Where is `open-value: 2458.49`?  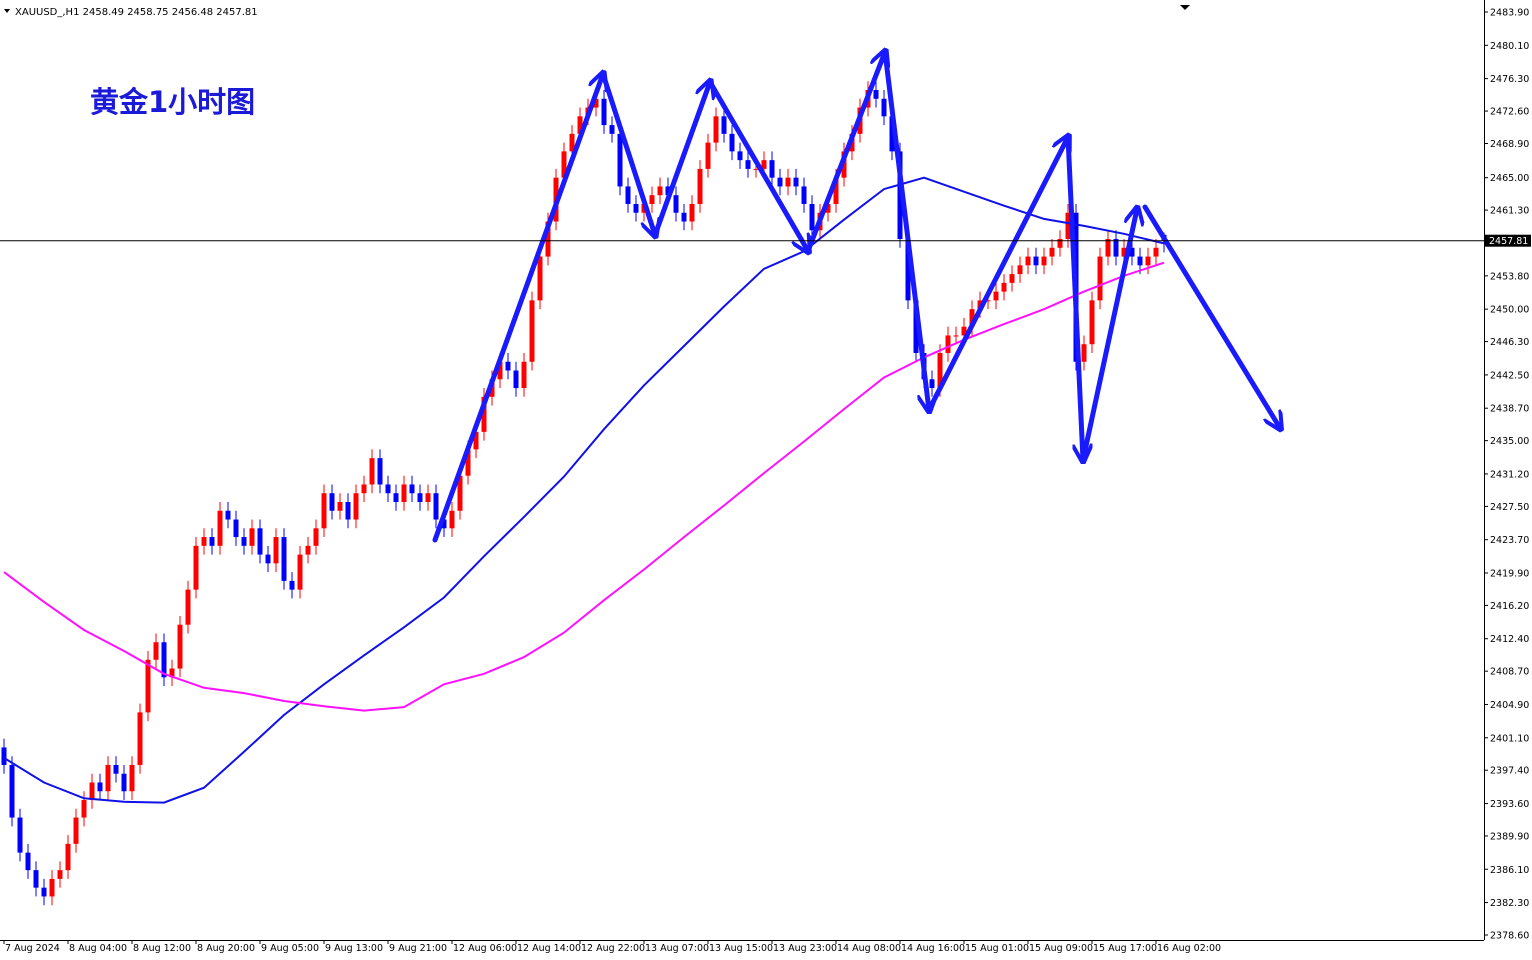 open-value: 2458.49 is located at coordinates (103, 12).